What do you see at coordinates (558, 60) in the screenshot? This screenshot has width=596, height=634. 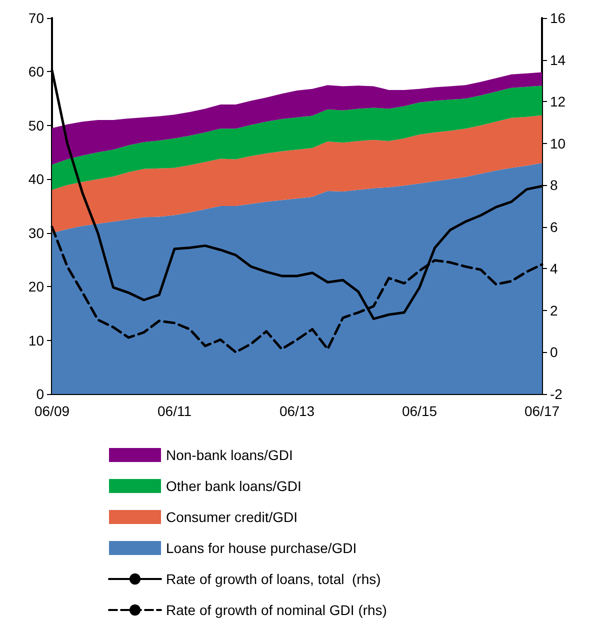 I see `y2-tick-label: 14` at bounding box center [558, 60].